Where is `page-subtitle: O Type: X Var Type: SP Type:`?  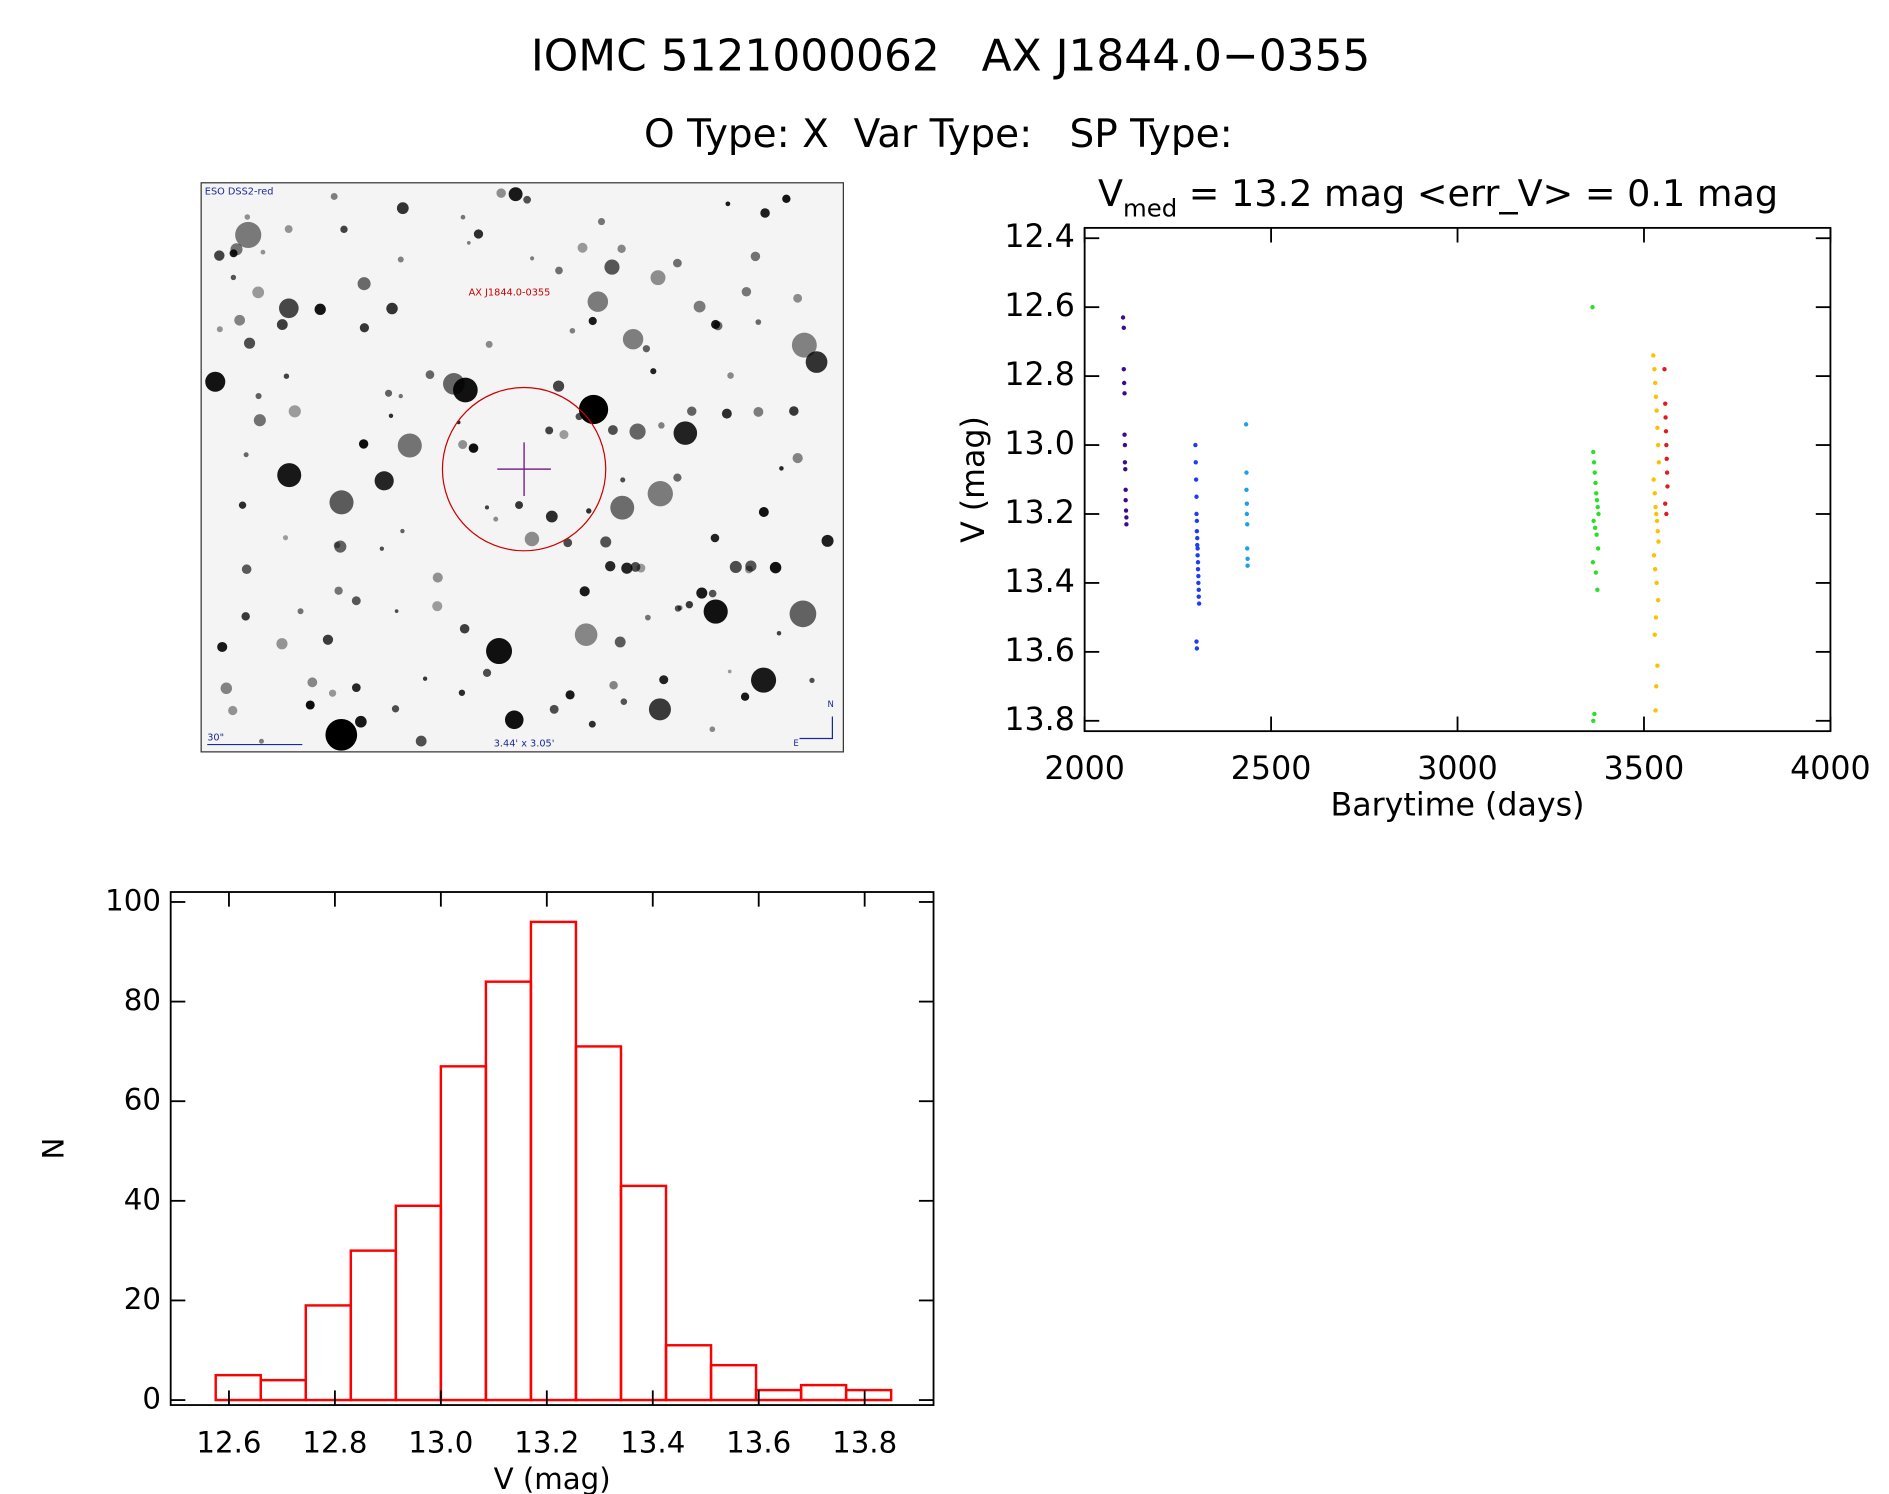 page-subtitle: O Type: X Var Type: SP Type: is located at coordinates (938, 134).